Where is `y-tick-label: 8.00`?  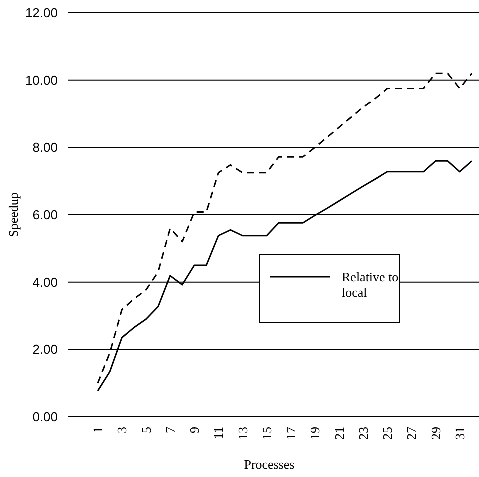 y-tick-label: 8.00 is located at coordinates (45, 148).